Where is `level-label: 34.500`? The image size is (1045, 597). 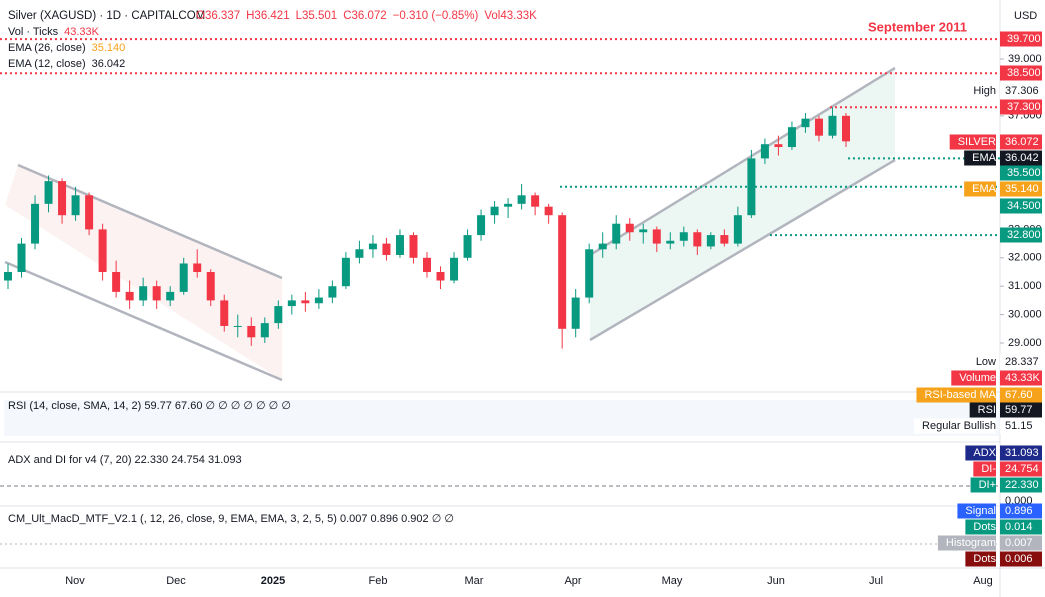 level-label: 34.500 is located at coordinates (1024, 206).